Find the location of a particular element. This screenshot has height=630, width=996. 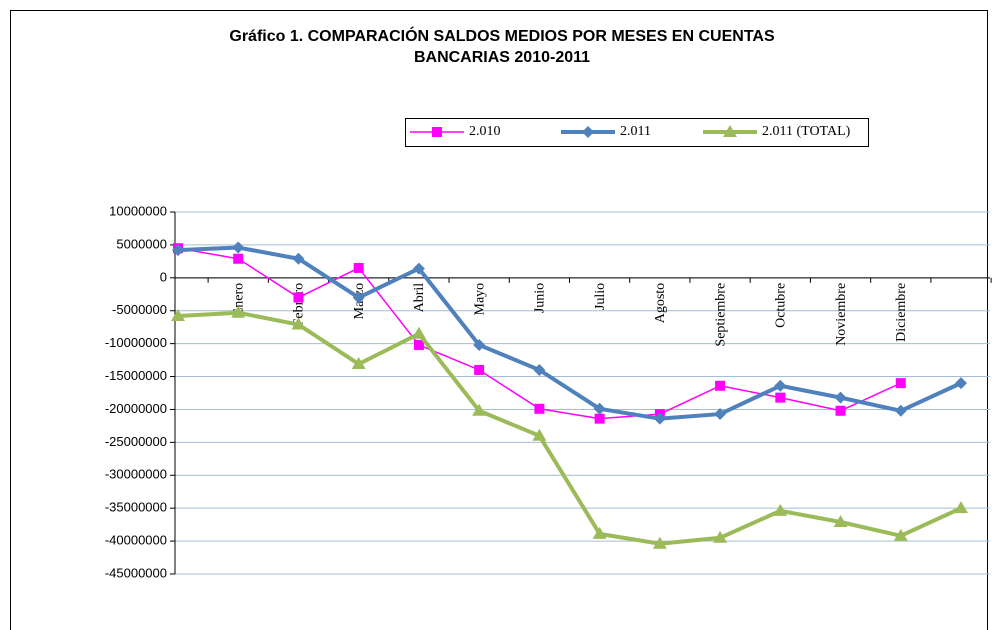

x-tick-label: Enero is located at coordinates (238, 299).